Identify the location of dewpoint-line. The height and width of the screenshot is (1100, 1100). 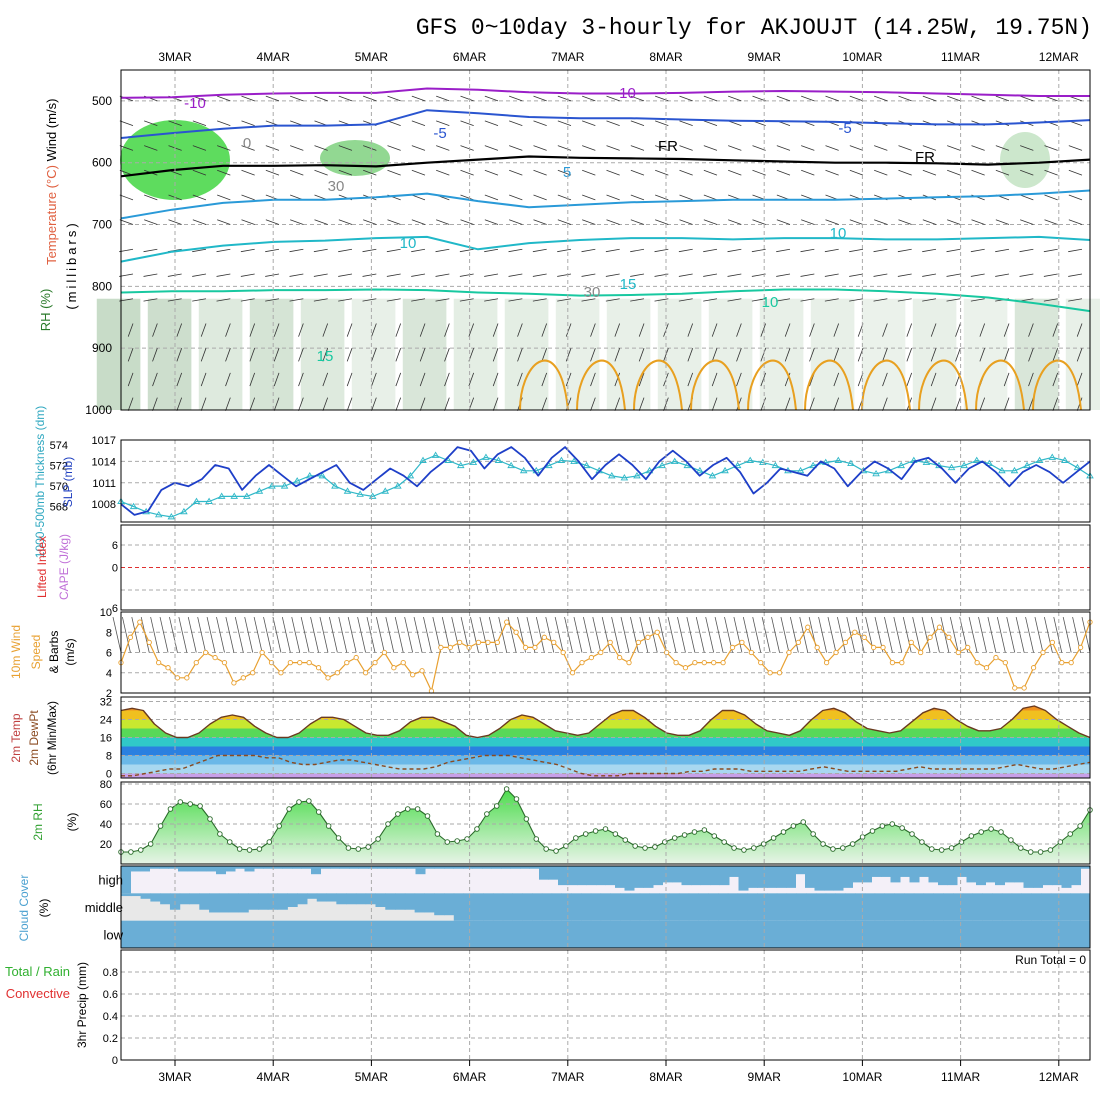
(606, 765).